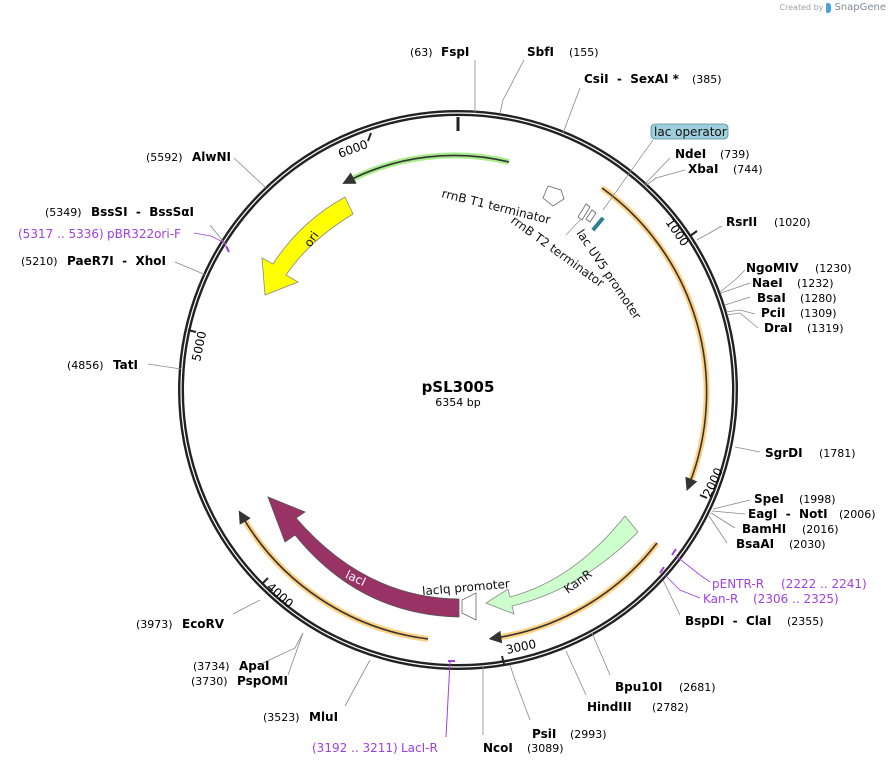  I want to click on enzyme-name: Bpu10I, so click(638, 687).